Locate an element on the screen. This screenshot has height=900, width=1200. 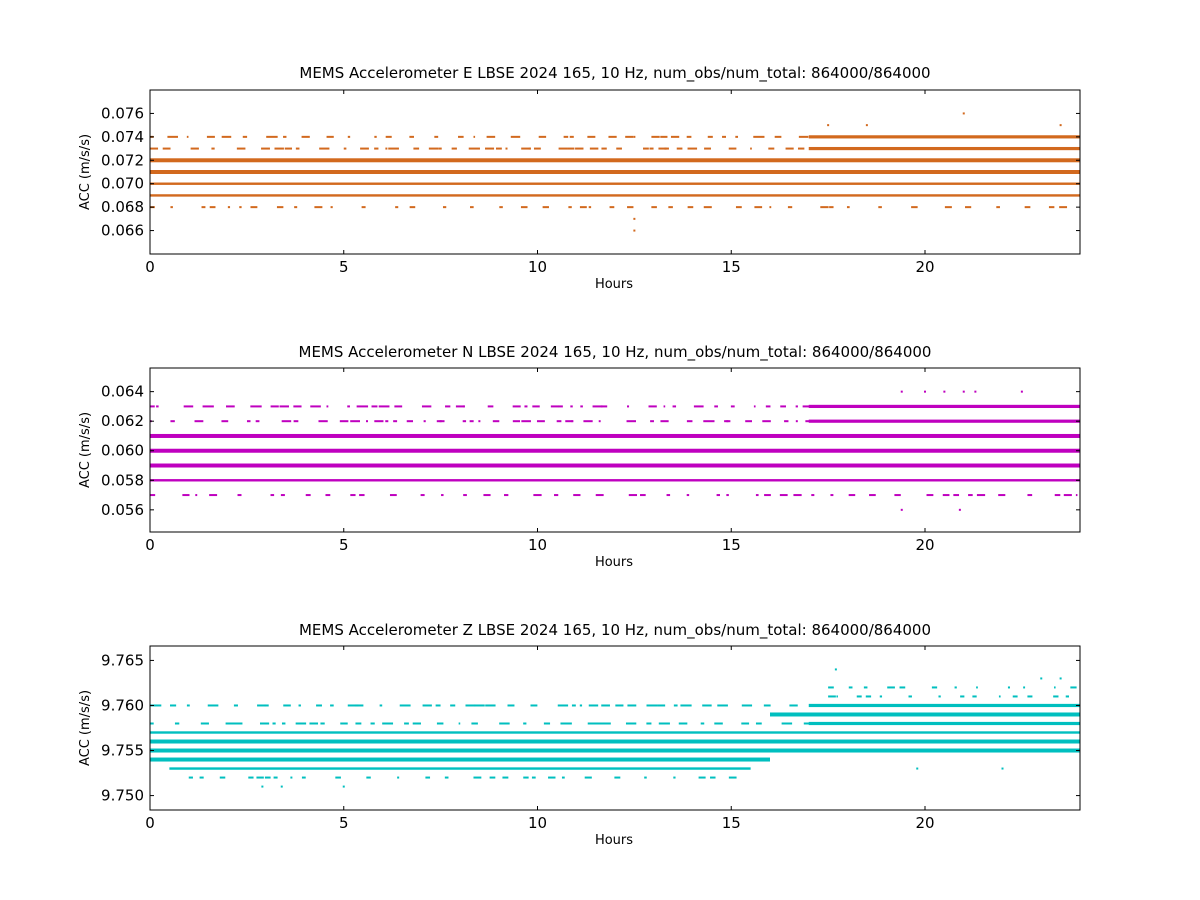
x-tick-label: 20 is located at coordinates (924, 823).